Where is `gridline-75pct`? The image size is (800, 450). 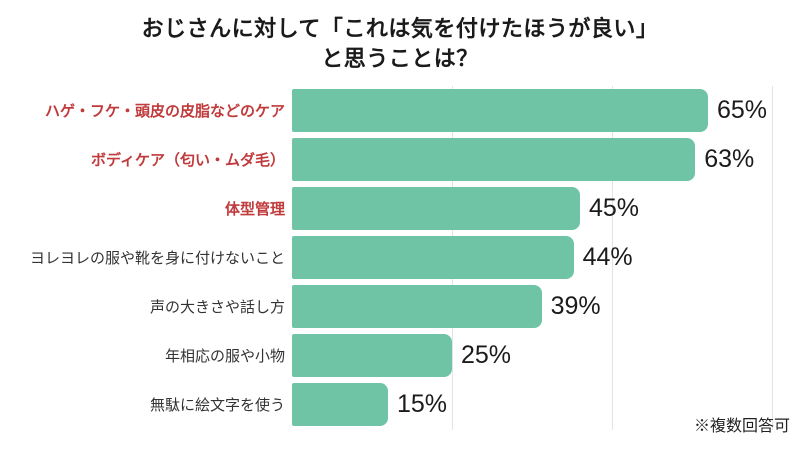 gridline-75pct is located at coordinates (772, 258).